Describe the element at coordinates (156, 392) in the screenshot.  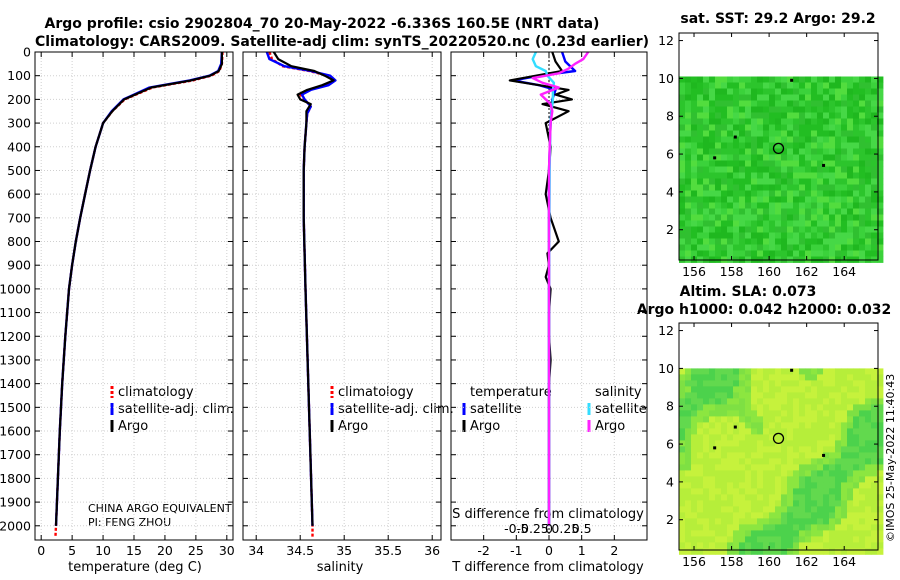
I see `legend-climatology: climatology` at that location.